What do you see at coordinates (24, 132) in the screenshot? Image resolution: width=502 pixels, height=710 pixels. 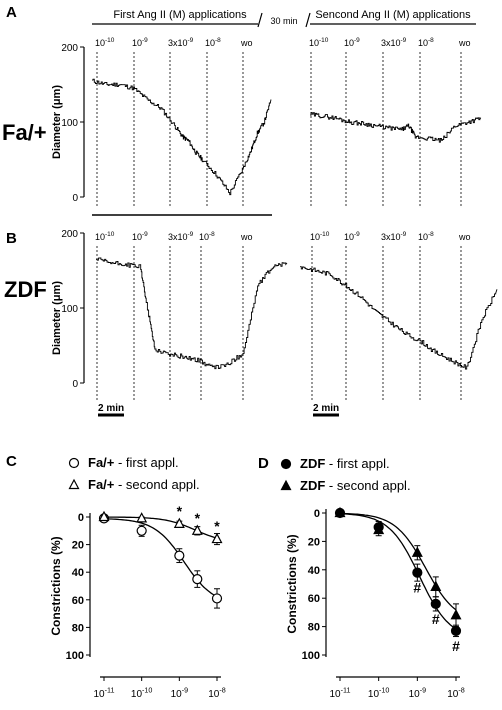 I see `row-label-fa: Fa/+` at bounding box center [24, 132].